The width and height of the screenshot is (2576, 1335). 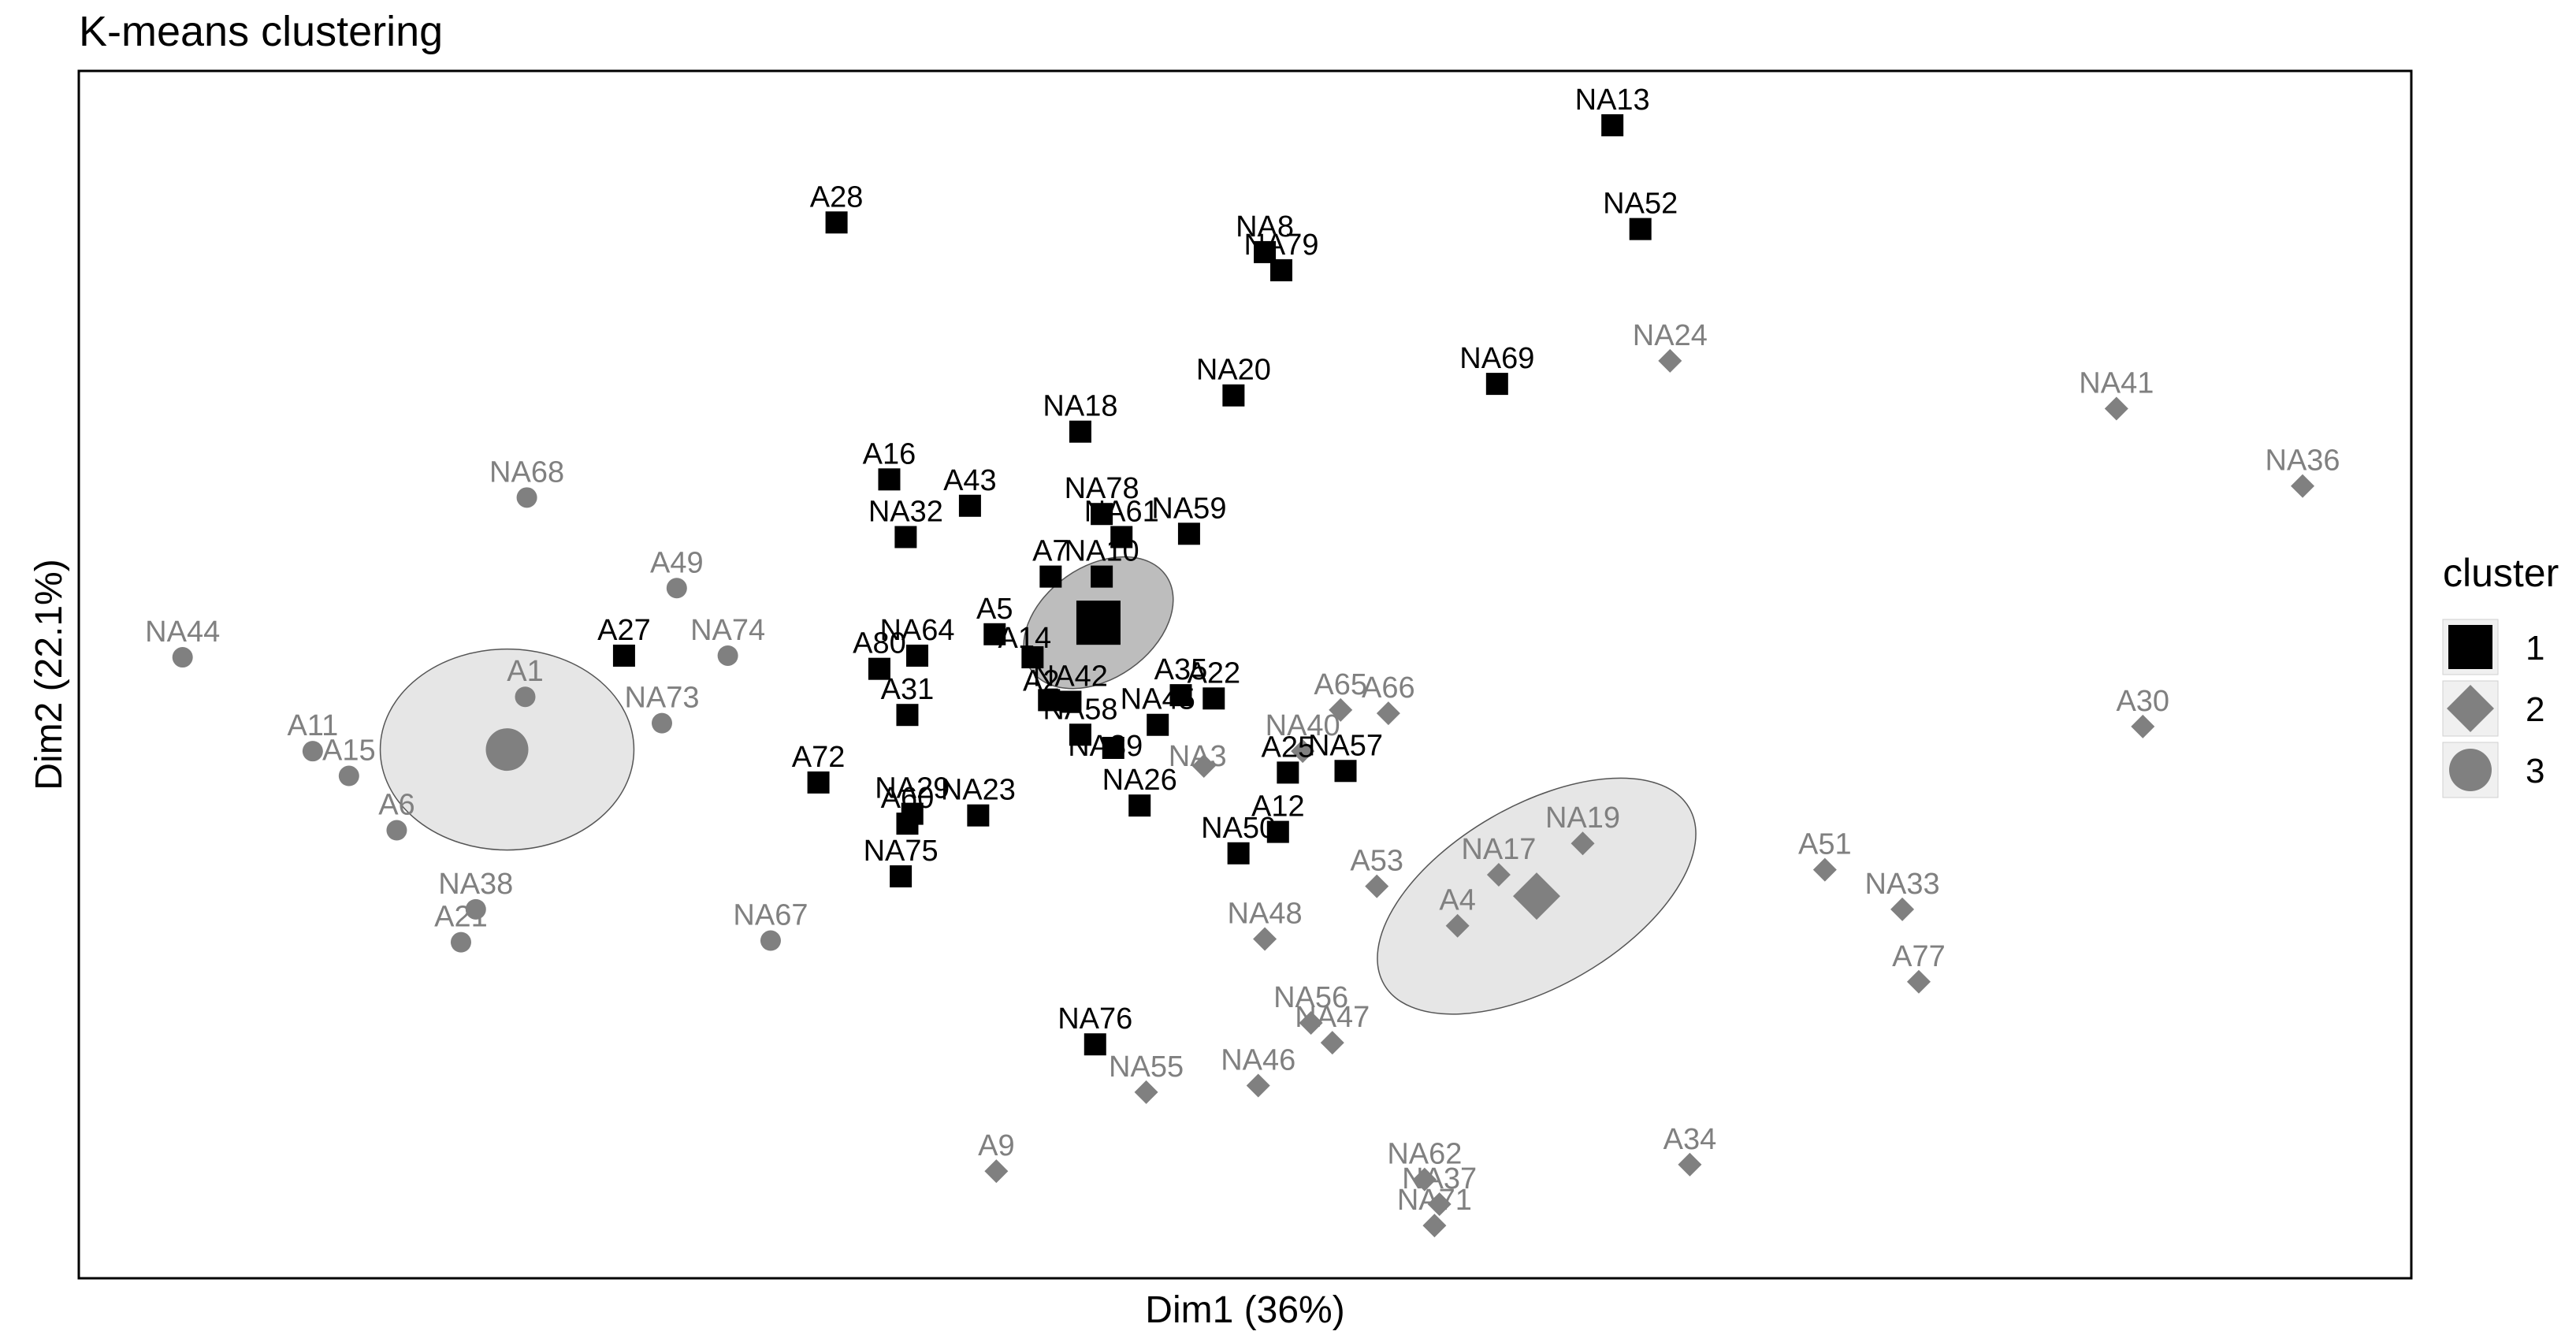 What do you see at coordinates (261, 31) in the screenshot?
I see `chart-title: K-means clustering` at bounding box center [261, 31].